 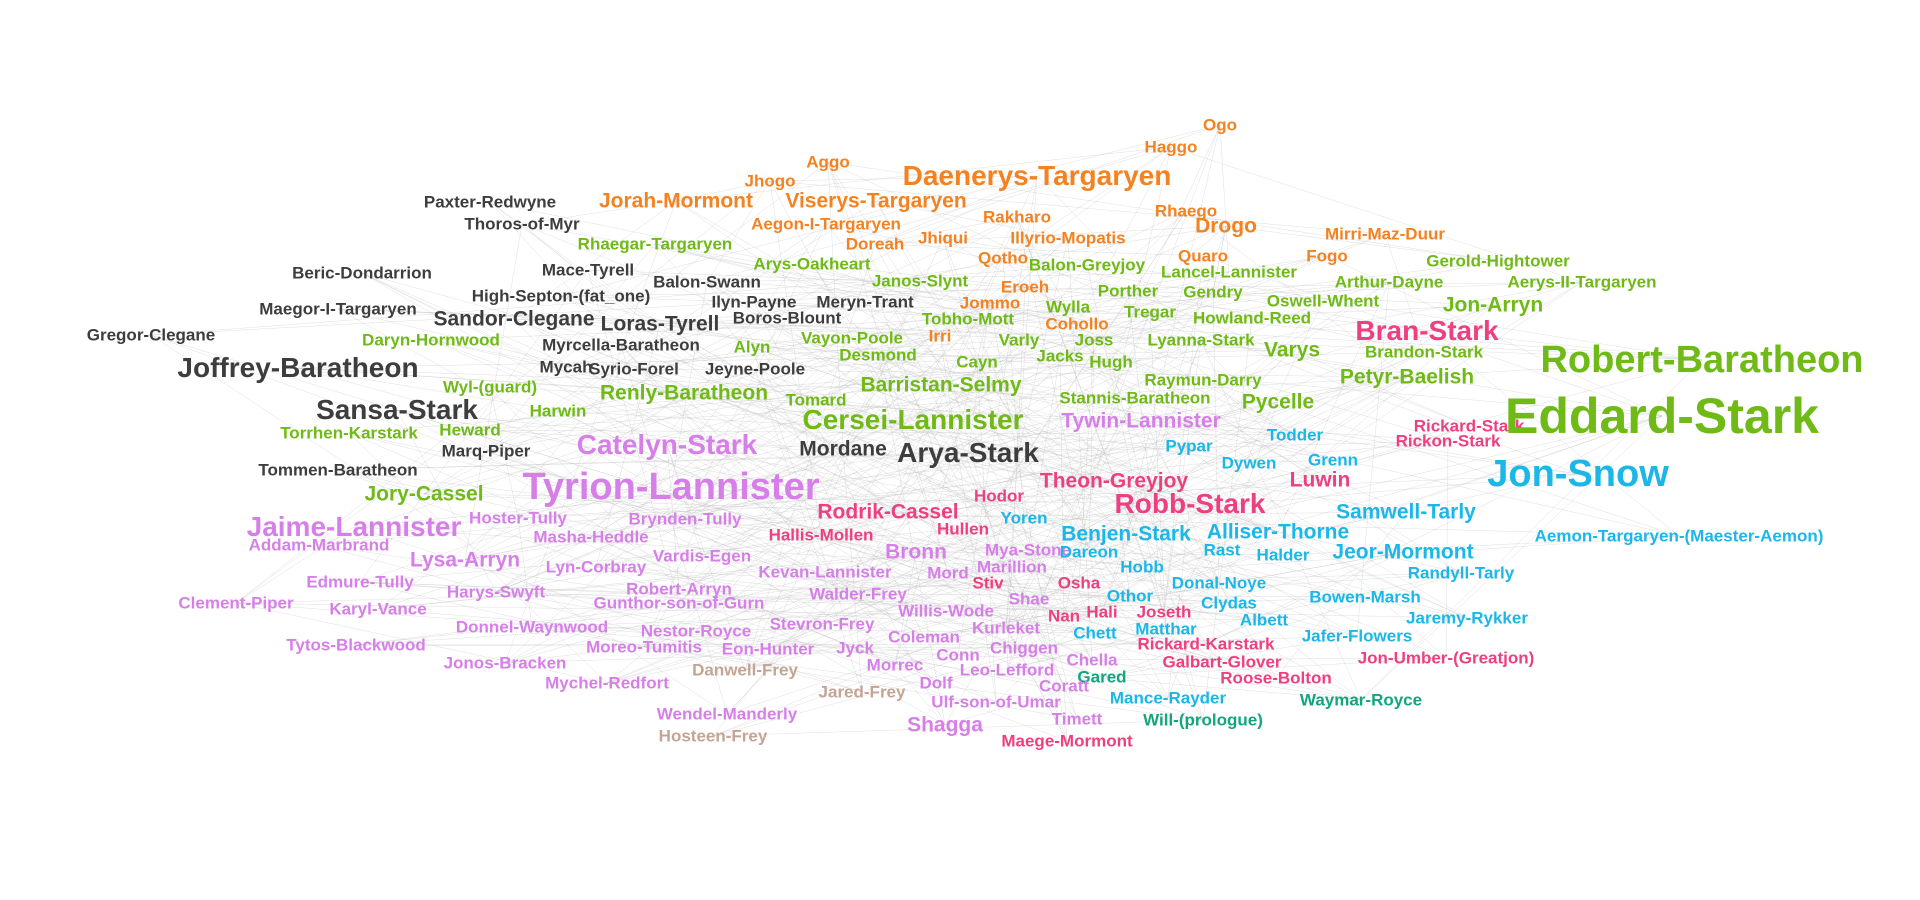 I want to click on node-label: Mance-Rayder, so click(x=1168, y=698).